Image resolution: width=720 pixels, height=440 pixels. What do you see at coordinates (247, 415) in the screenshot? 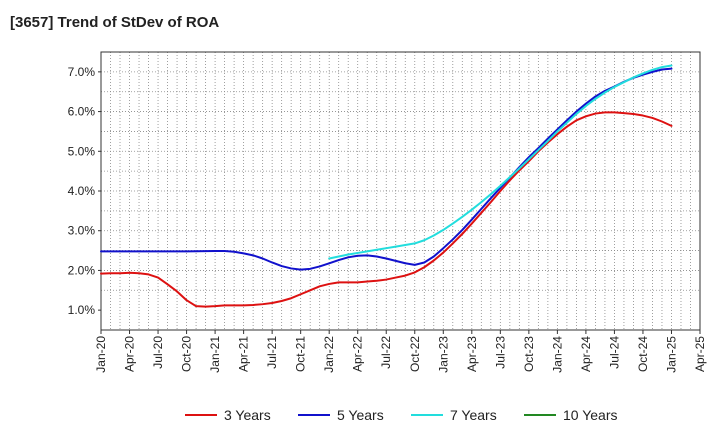
I see `legend-label: 3 Years` at bounding box center [247, 415].